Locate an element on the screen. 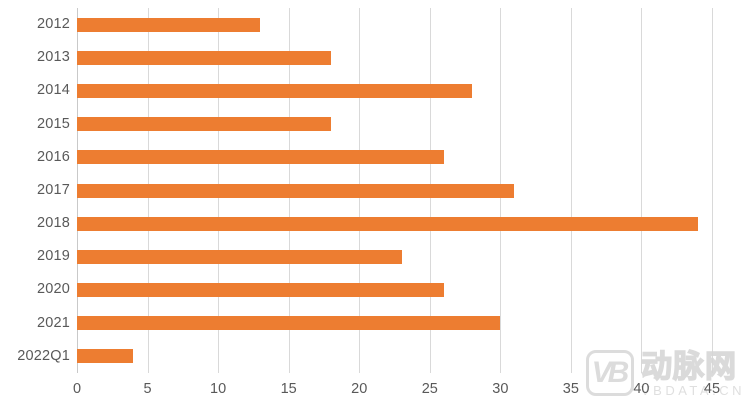  x-tick-label-40: 40 is located at coordinates (641, 389).